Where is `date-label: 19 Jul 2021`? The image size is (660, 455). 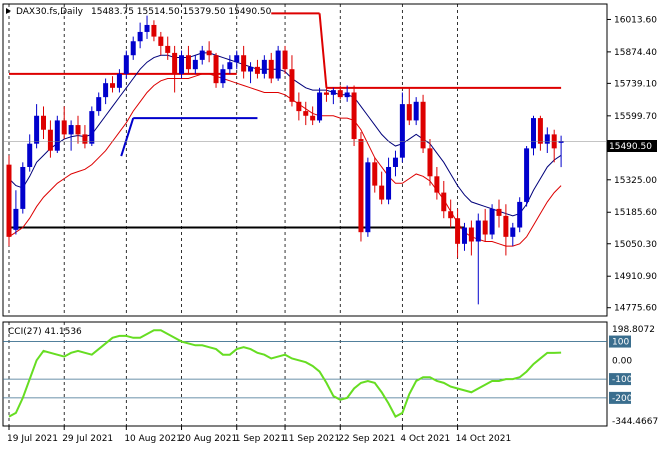 date-label: 19 Jul 2021 is located at coordinates (32, 439).